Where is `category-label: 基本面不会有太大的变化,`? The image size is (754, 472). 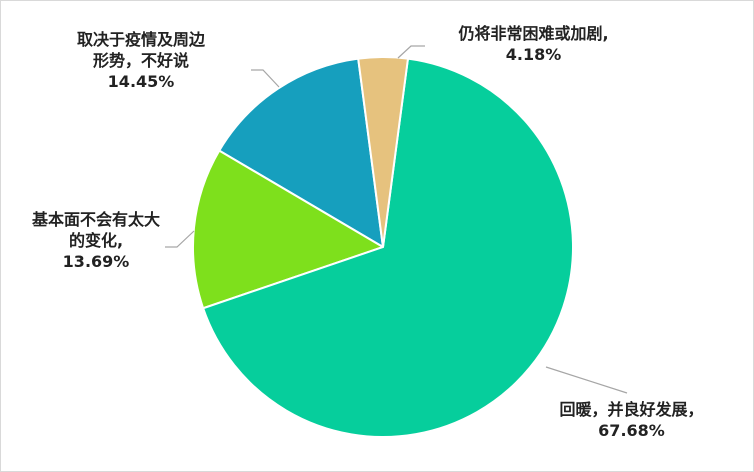
category-label: 基本面不会有太大的变化, is located at coordinates (95, 230).